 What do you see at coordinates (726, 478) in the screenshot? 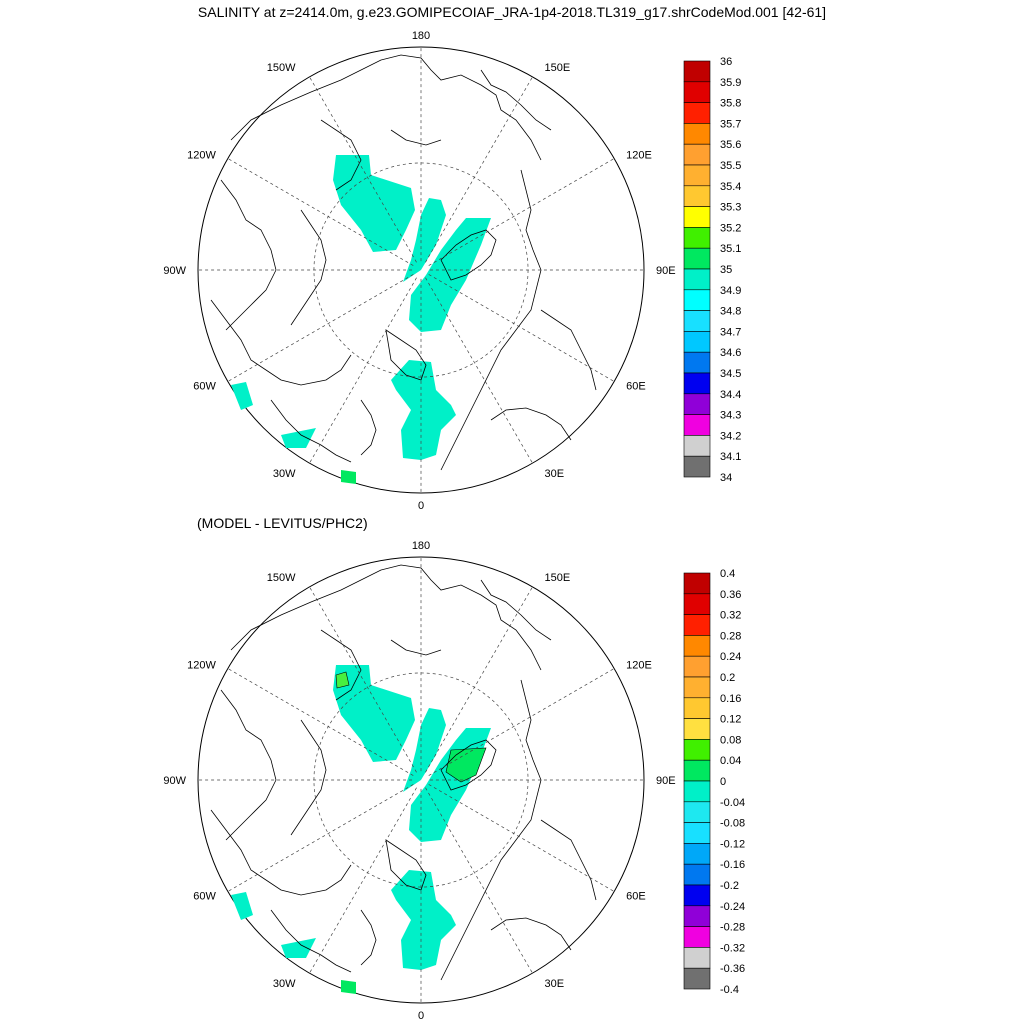
I see `colorbar-top-label-20: 34` at bounding box center [726, 478].